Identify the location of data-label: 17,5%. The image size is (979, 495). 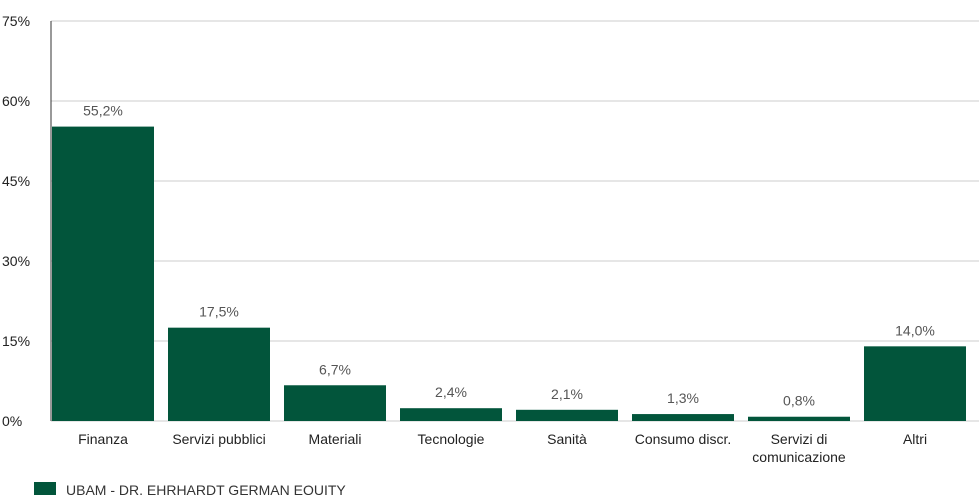
(219, 312).